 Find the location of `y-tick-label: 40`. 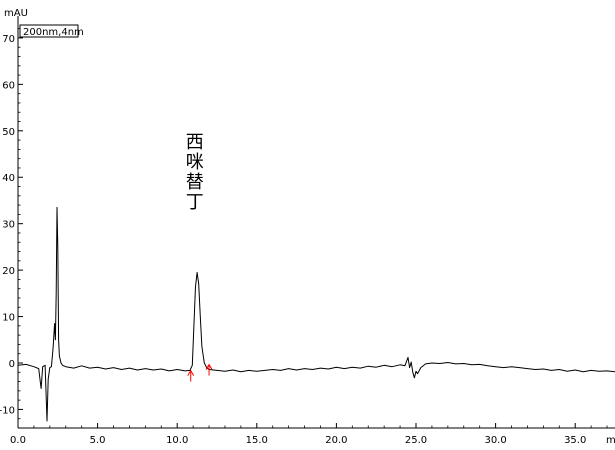

y-tick-label: 40 is located at coordinates (8, 178).